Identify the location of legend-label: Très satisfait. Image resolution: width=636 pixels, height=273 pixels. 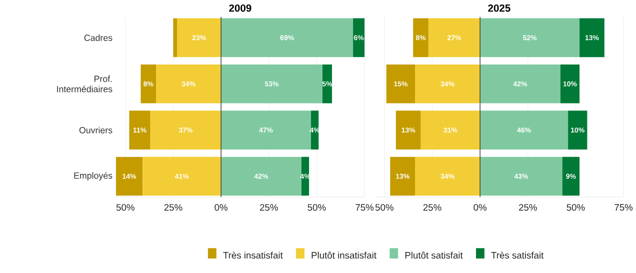
(517, 255).